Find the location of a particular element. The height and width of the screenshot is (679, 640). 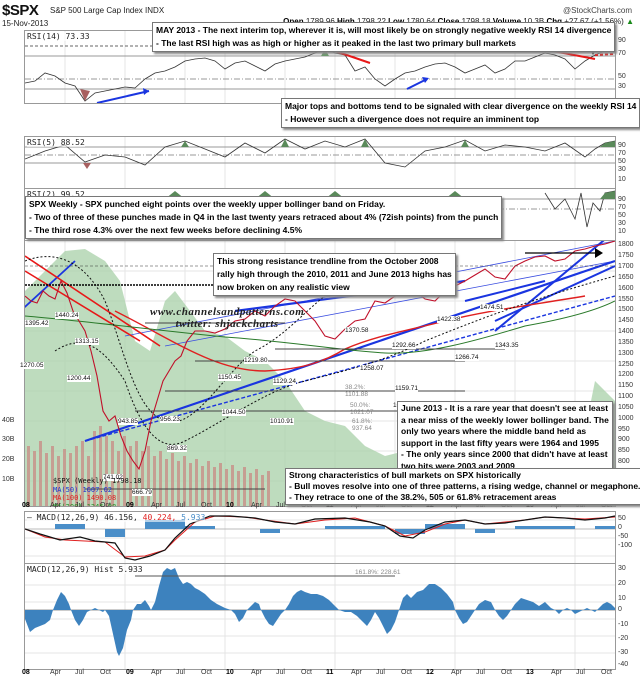

rsi14-label: RSI(14) 73.33 is located at coordinates (58, 36).